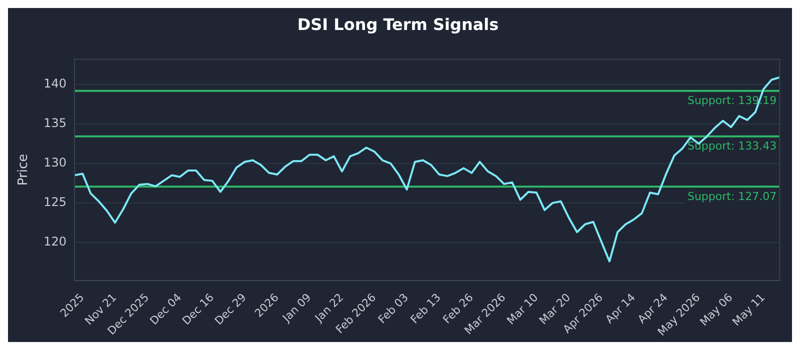  I want to click on x-tick-label: Dec 29, so click(230, 309).